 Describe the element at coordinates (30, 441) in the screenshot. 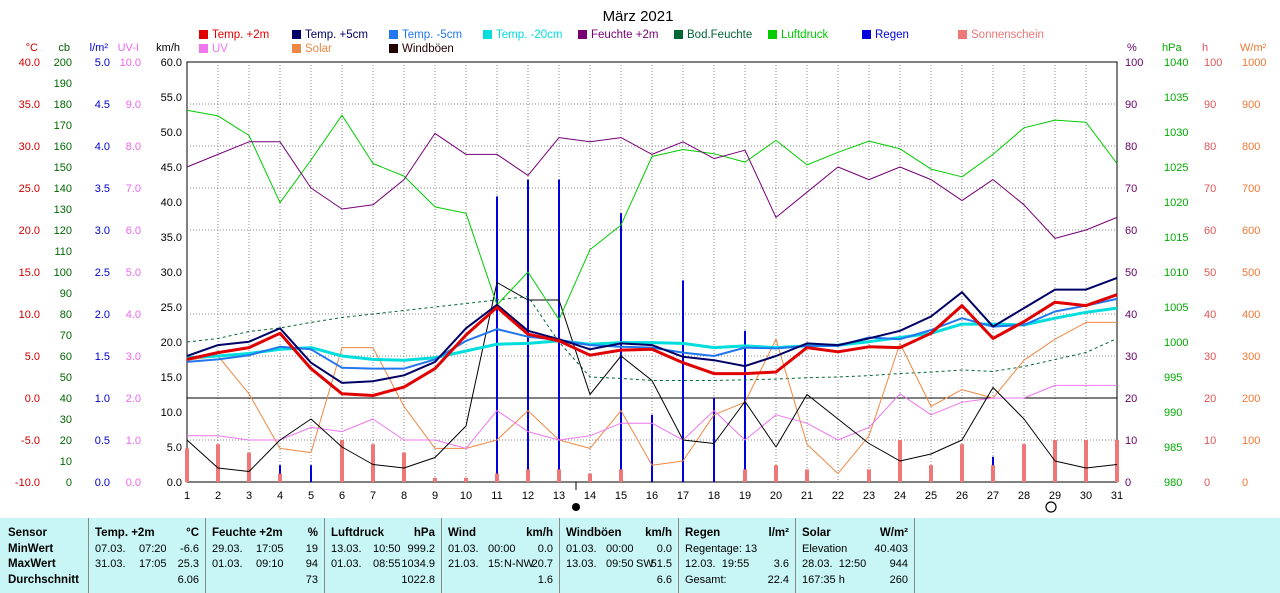

I see `left-axis-tick-c: -5.0` at that location.